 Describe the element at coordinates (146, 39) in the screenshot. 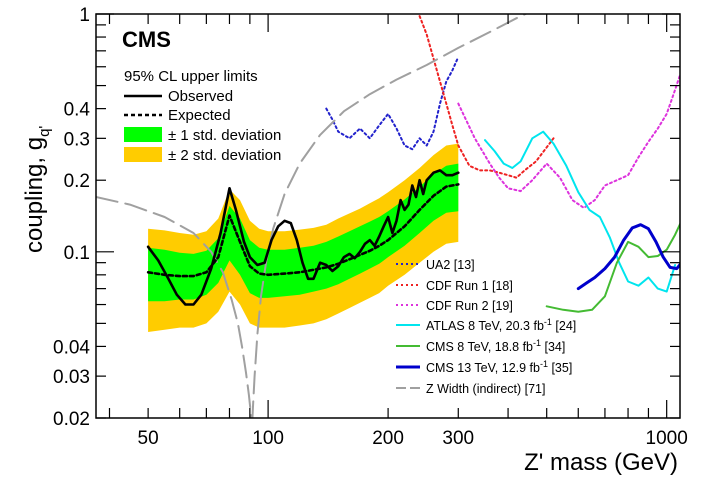

I see `experiment-label: CMS` at that location.